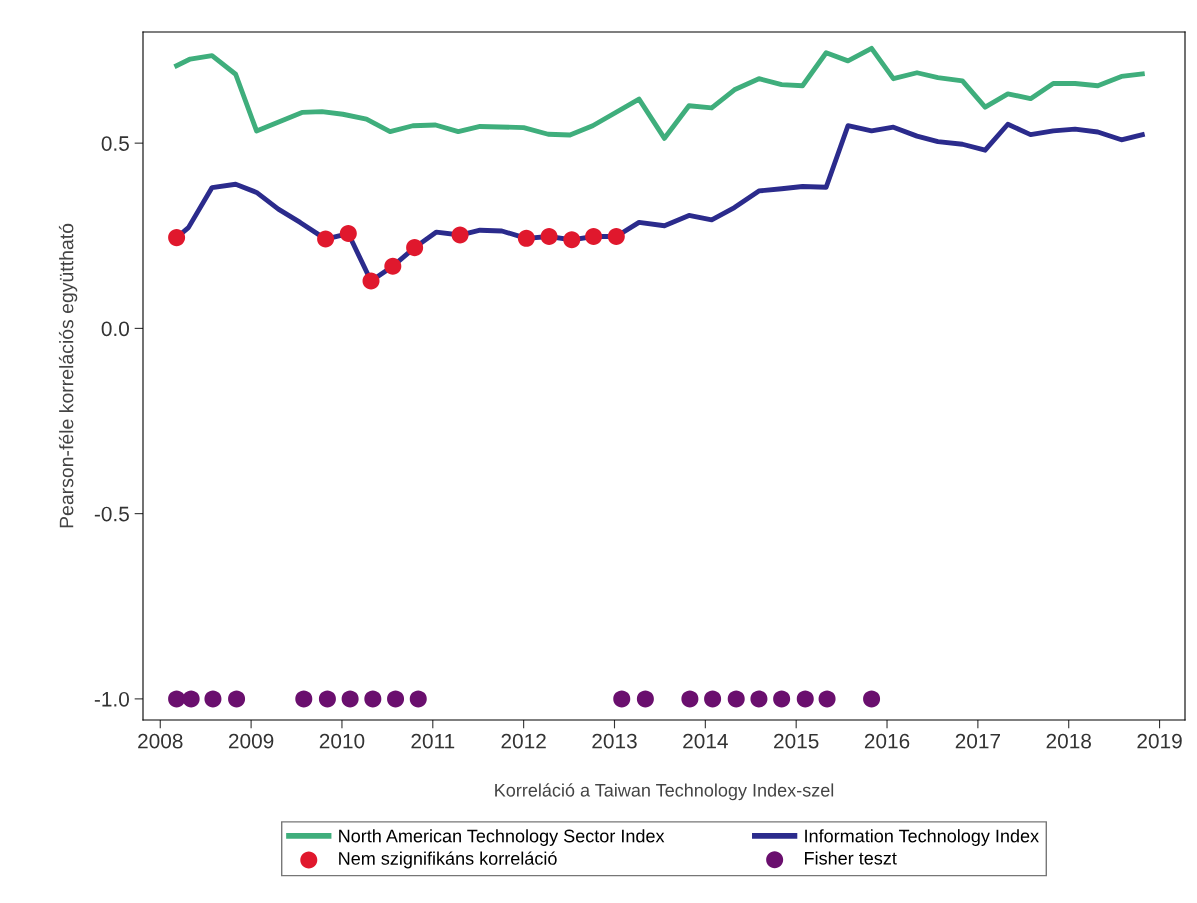 Image resolution: width=1197 pixels, height=903 pixels. I want to click on x-tick-label: 2014, so click(705, 741).